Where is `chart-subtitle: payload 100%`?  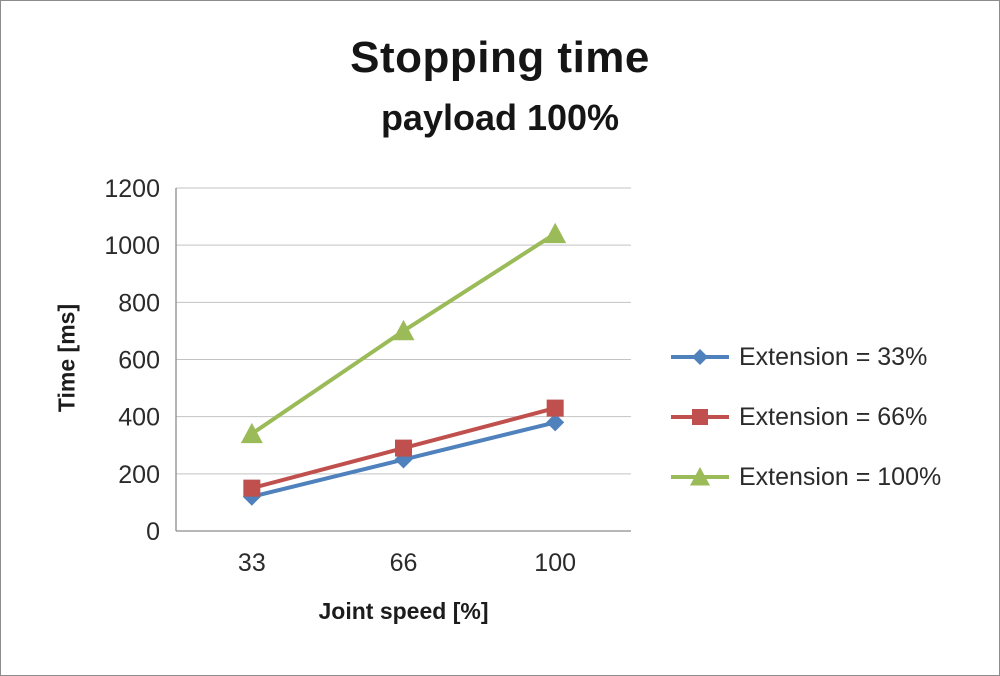
chart-subtitle: payload 100% is located at coordinates (500, 117).